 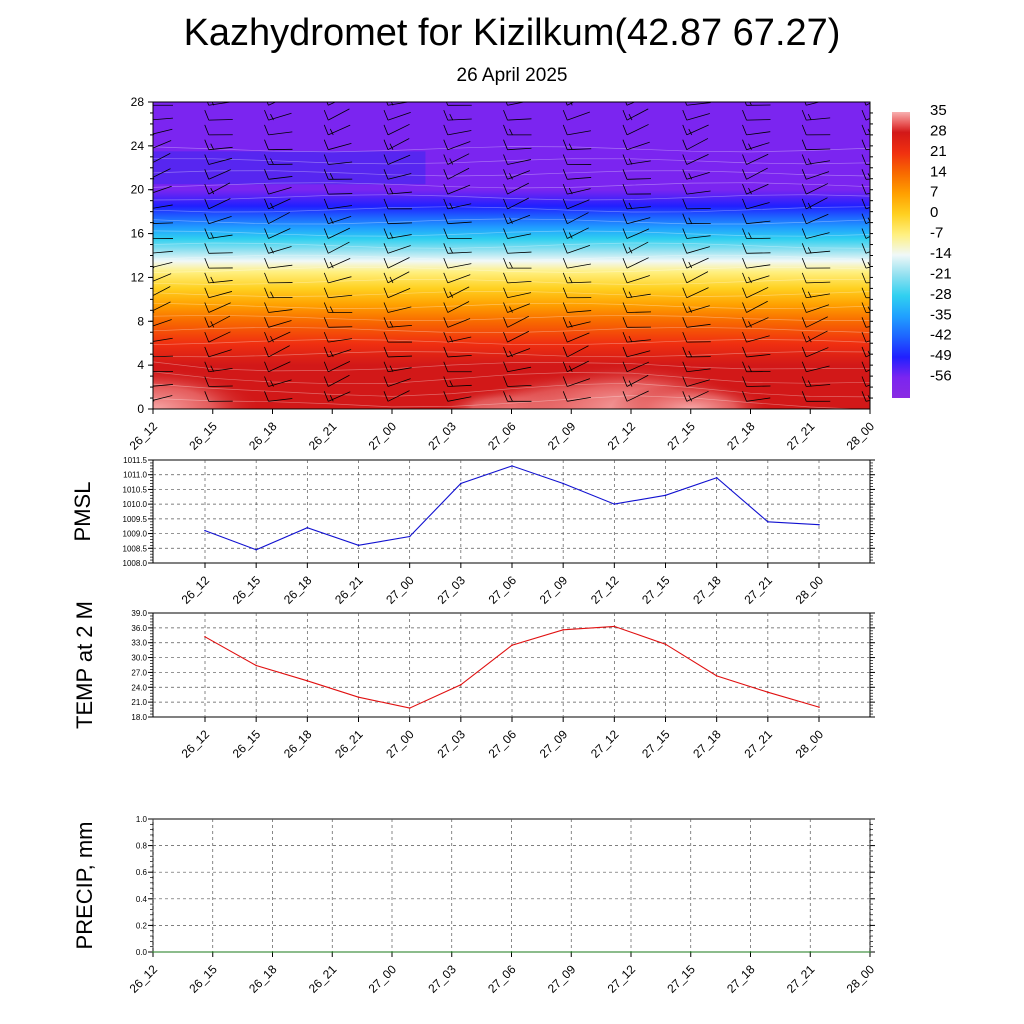 I want to click on y-tick-label: 21.0, so click(x=139, y=702).